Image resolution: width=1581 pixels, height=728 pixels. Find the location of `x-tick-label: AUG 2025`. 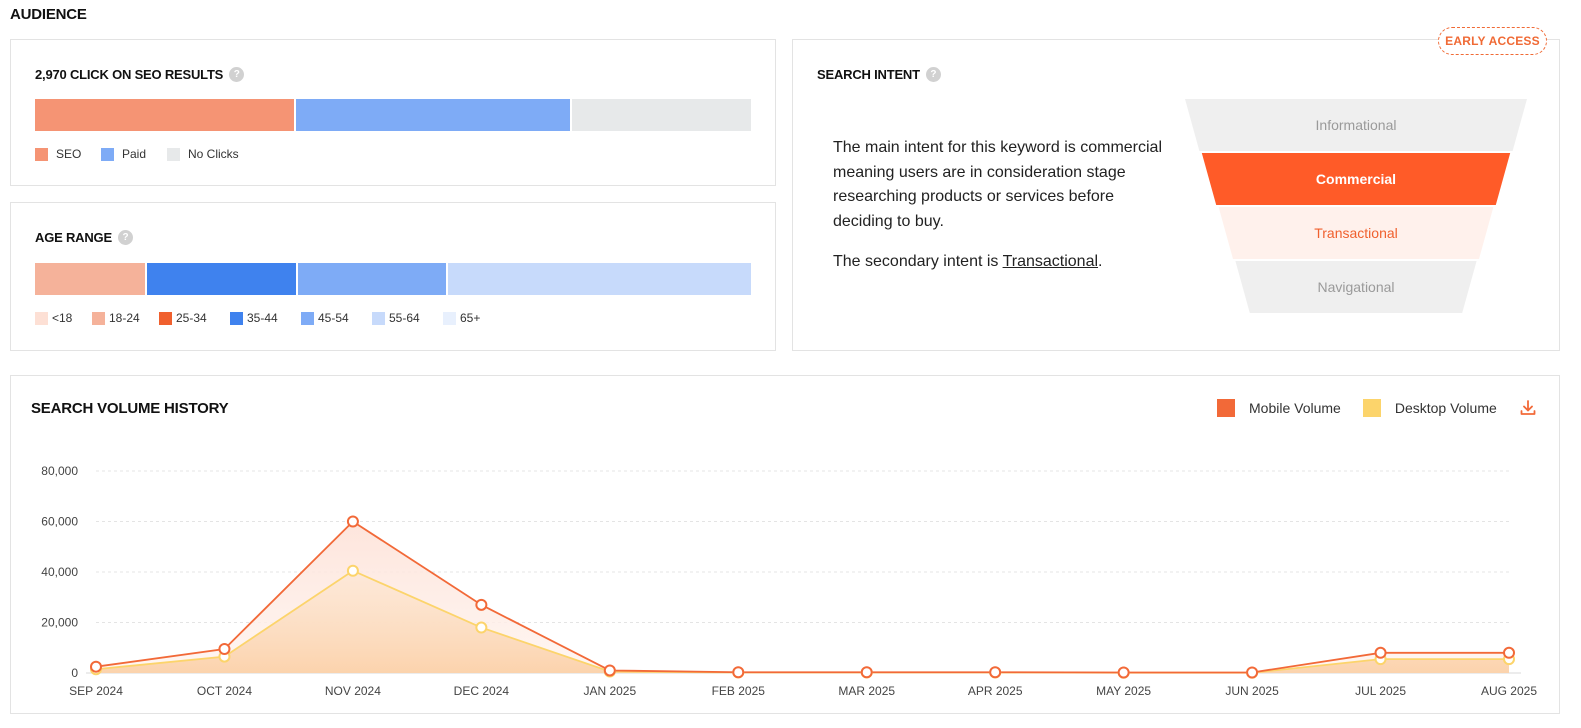

x-tick-label: AUG 2025 is located at coordinates (1509, 691).